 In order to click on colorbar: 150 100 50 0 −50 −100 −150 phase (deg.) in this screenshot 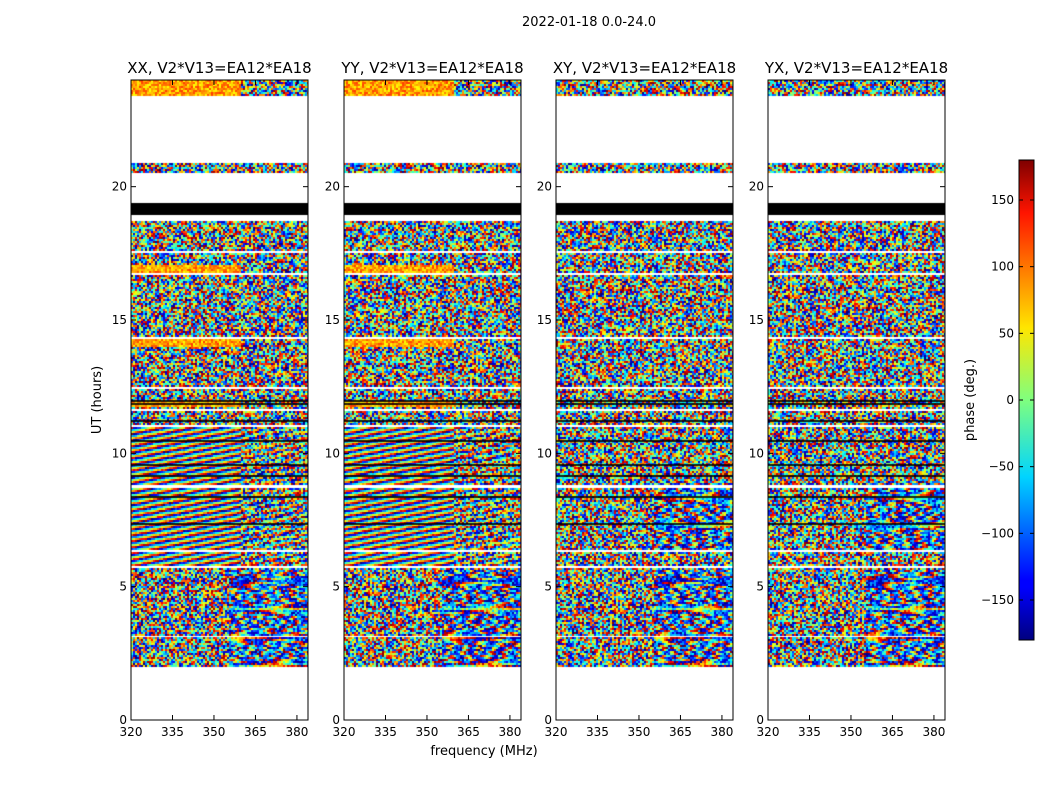, I will do `click(999, 400)`.